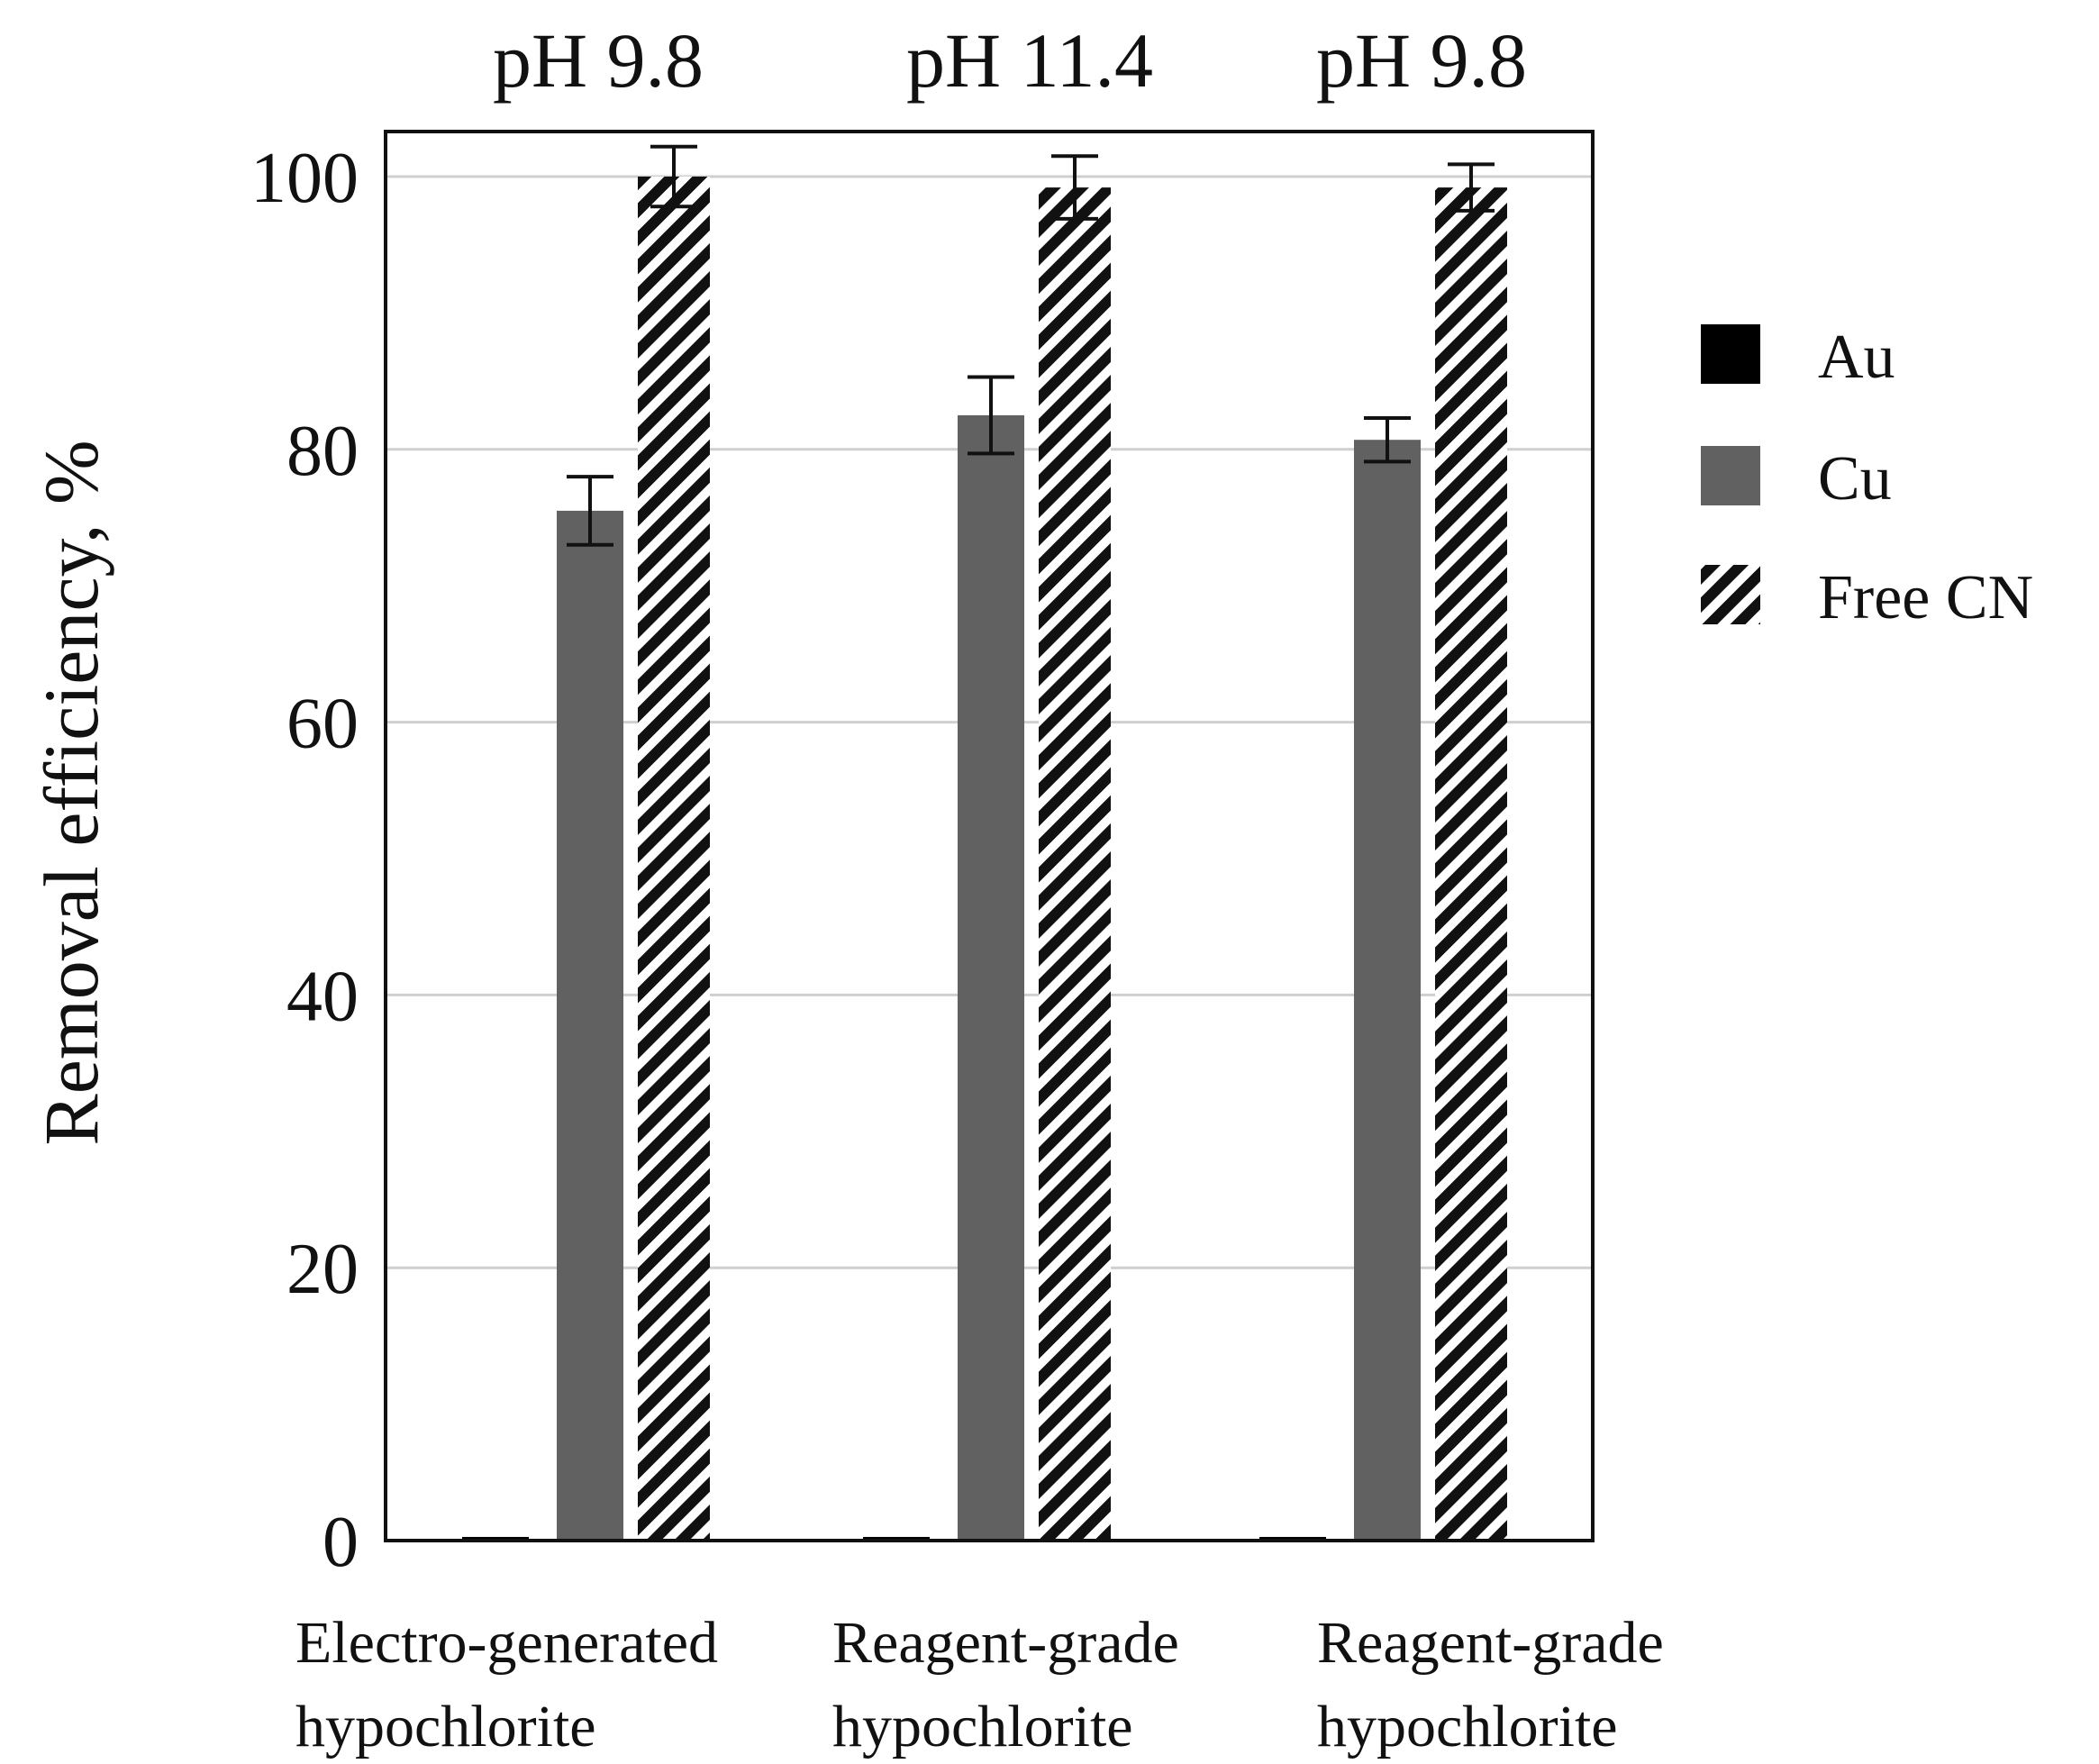  What do you see at coordinates (341, 1543) in the screenshot?
I see `y-tick-label-0: 0` at bounding box center [341, 1543].